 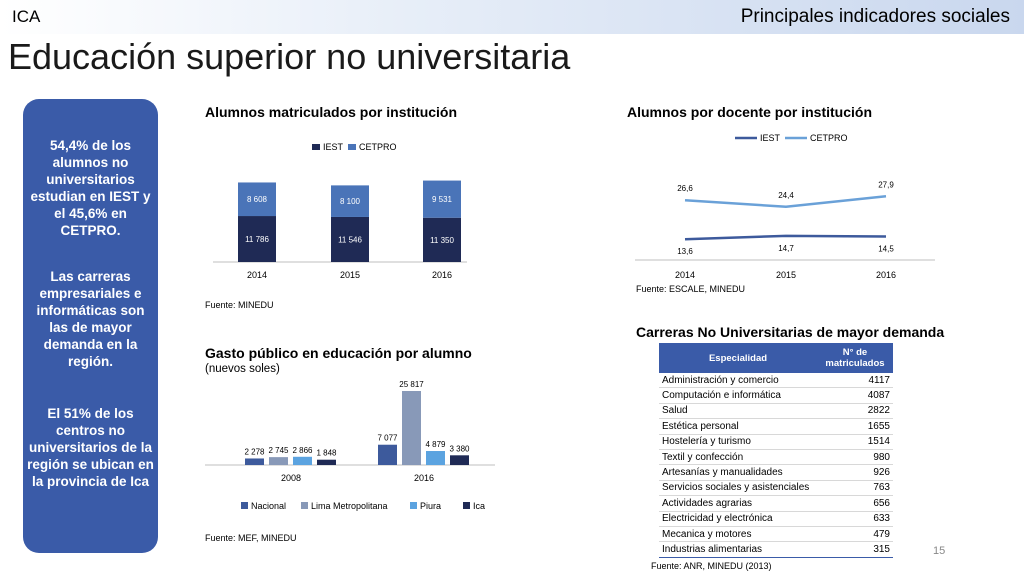 I want to click on data-label-iest-2015: 14,7, so click(x=786, y=248).